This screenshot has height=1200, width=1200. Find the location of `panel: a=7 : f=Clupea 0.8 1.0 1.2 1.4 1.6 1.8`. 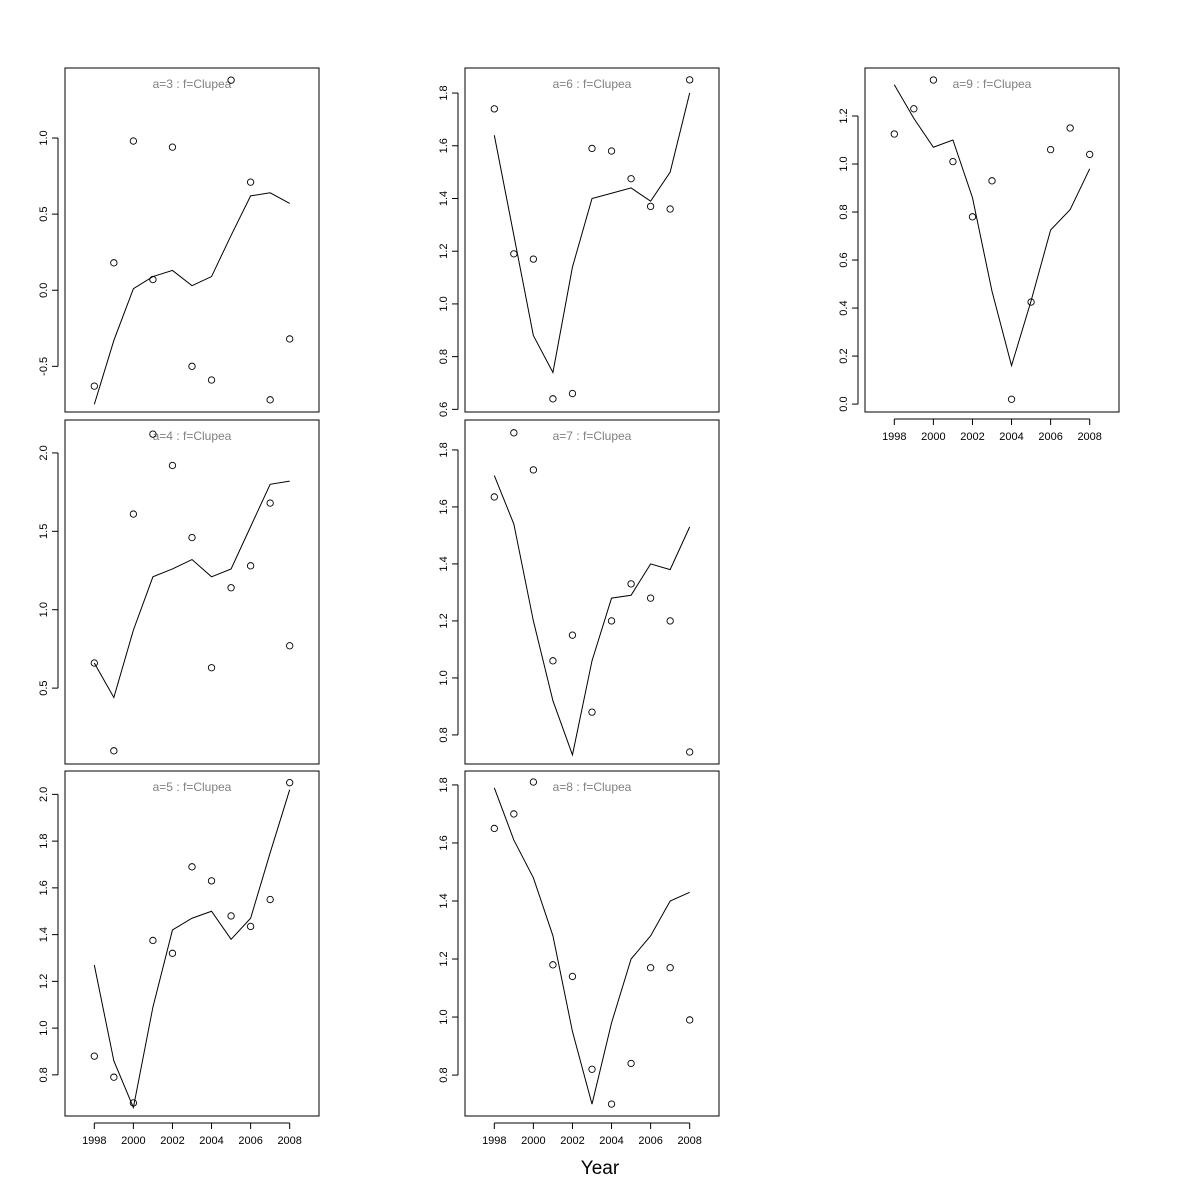

panel: a=7 : f=Clupea 0.8 1.0 1.2 1.4 1.6 1.8 is located at coordinates (579, 592).